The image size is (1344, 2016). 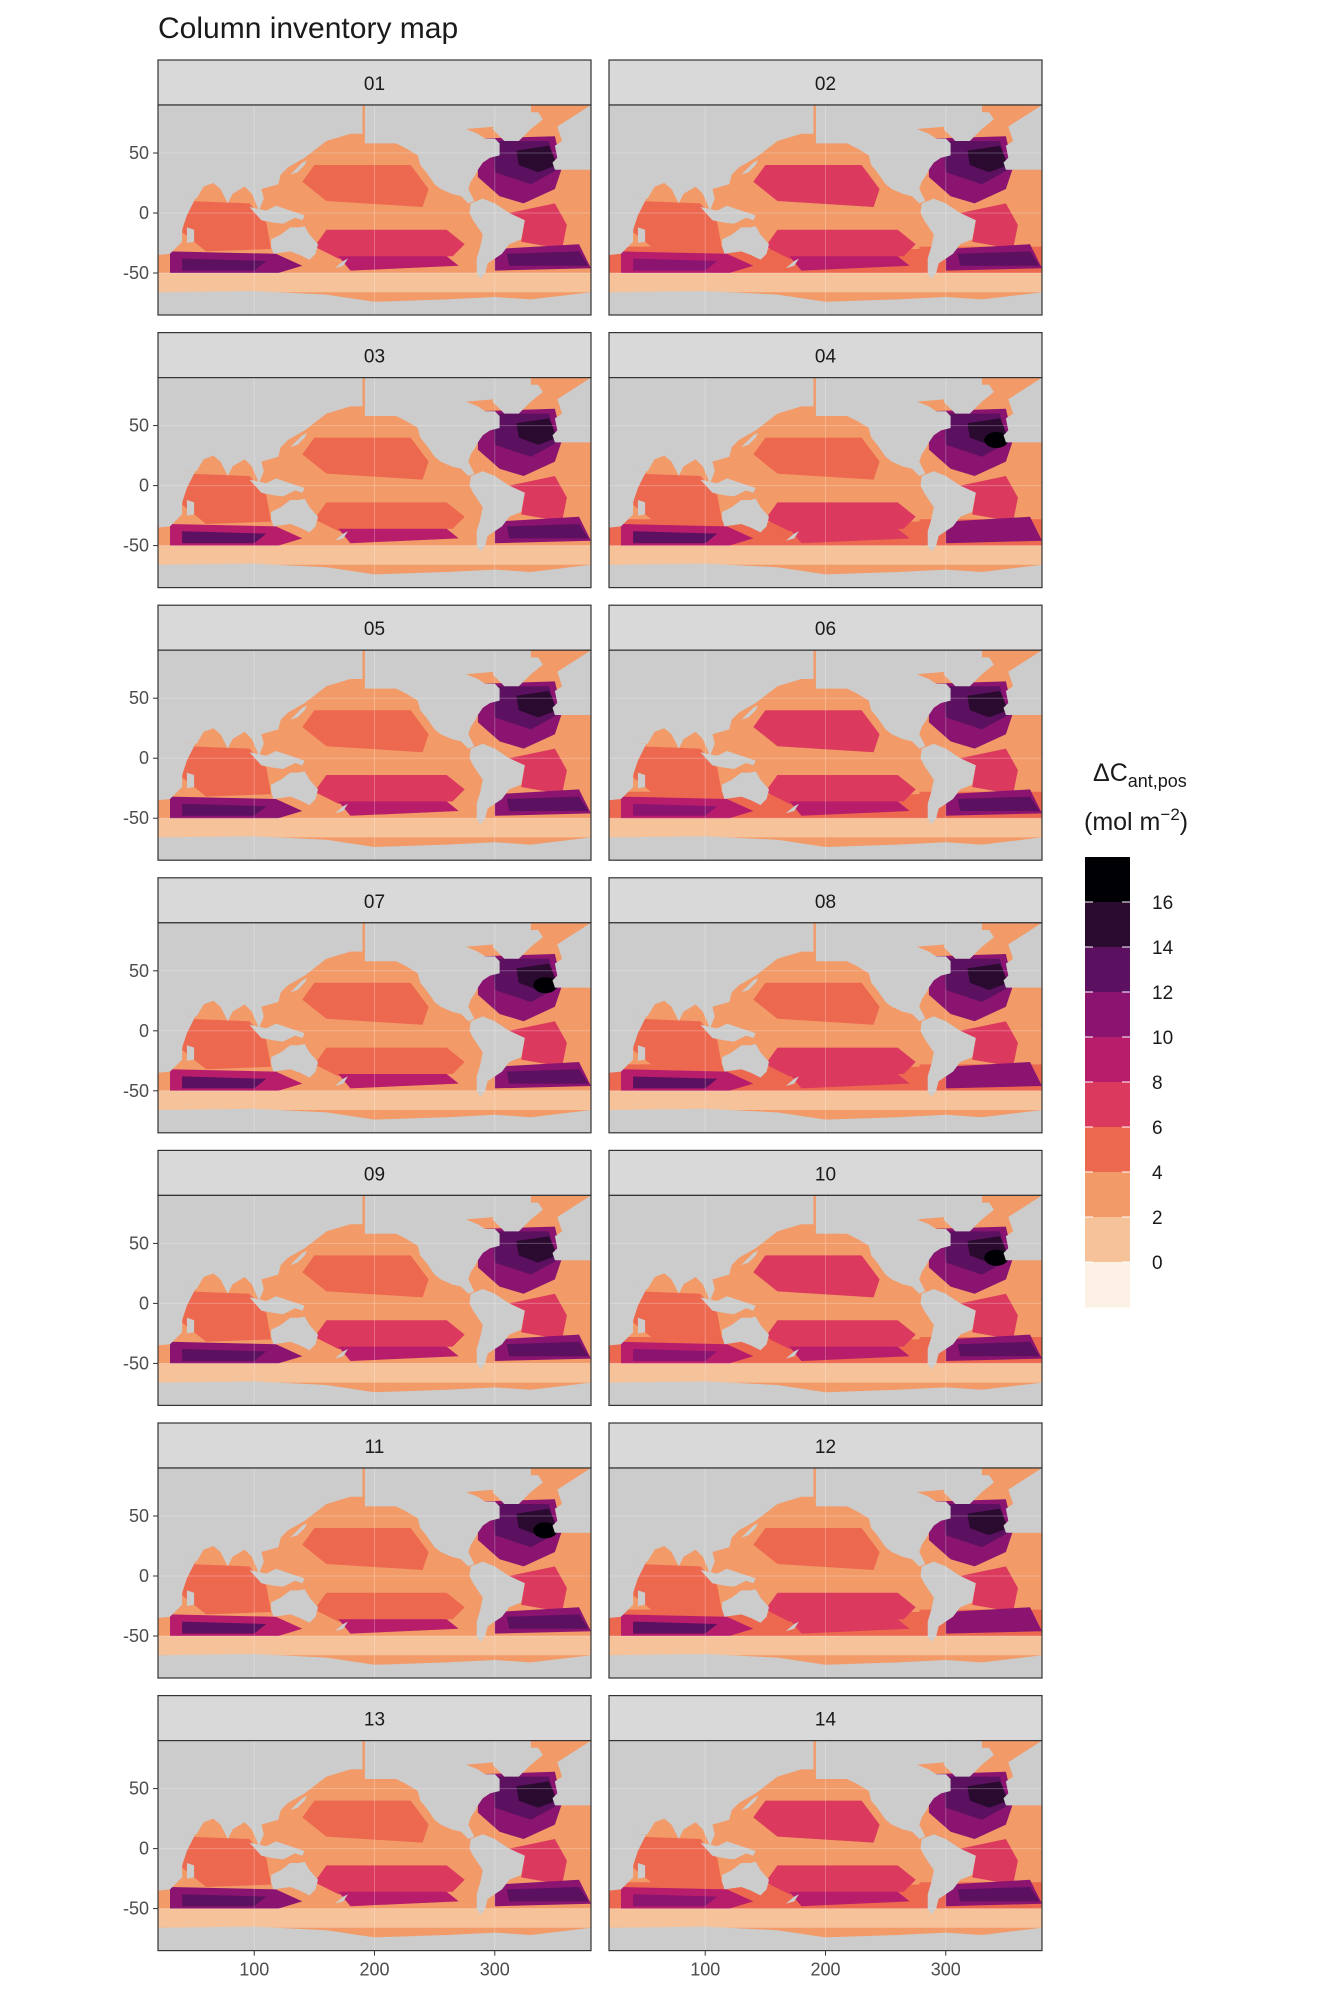 I want to click on legend-break-label: 14, so click(x=1163, y=948).